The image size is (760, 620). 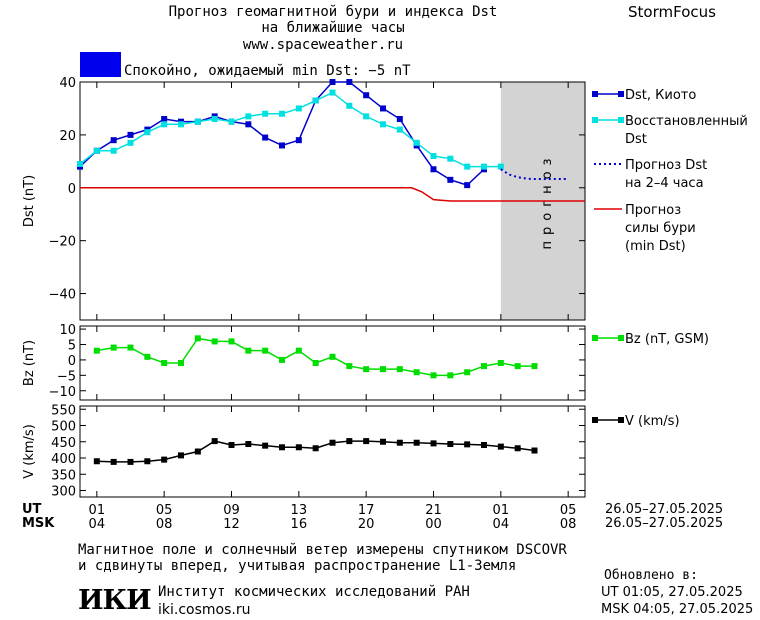 I want to click on y-axis-label: Dst (nT), so click(x=29, y=201).